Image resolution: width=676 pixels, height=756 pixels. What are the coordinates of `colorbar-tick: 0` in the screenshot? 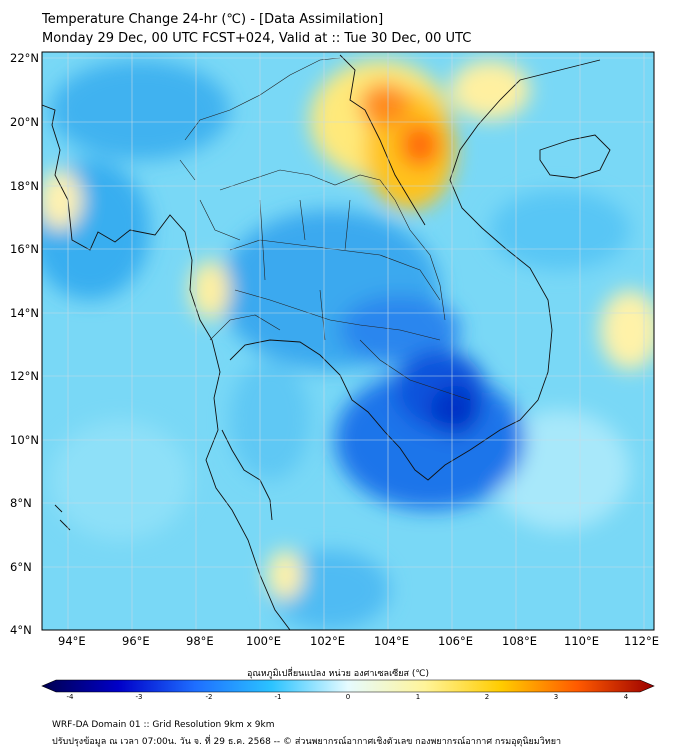 It's located at (348, 697).